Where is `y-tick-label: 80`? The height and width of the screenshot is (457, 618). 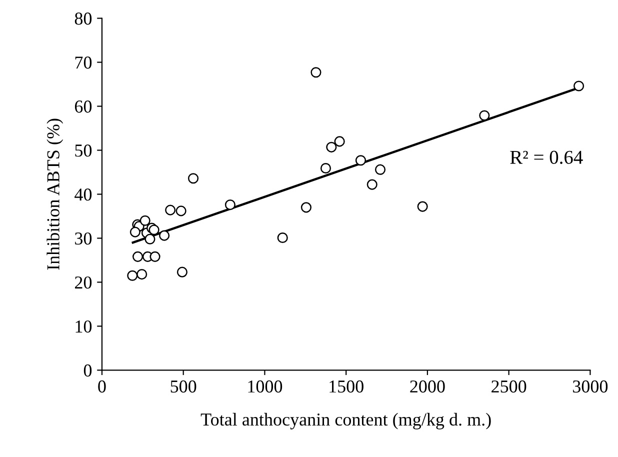
y-tick-label: 80 is located at coordinates (83, 18).